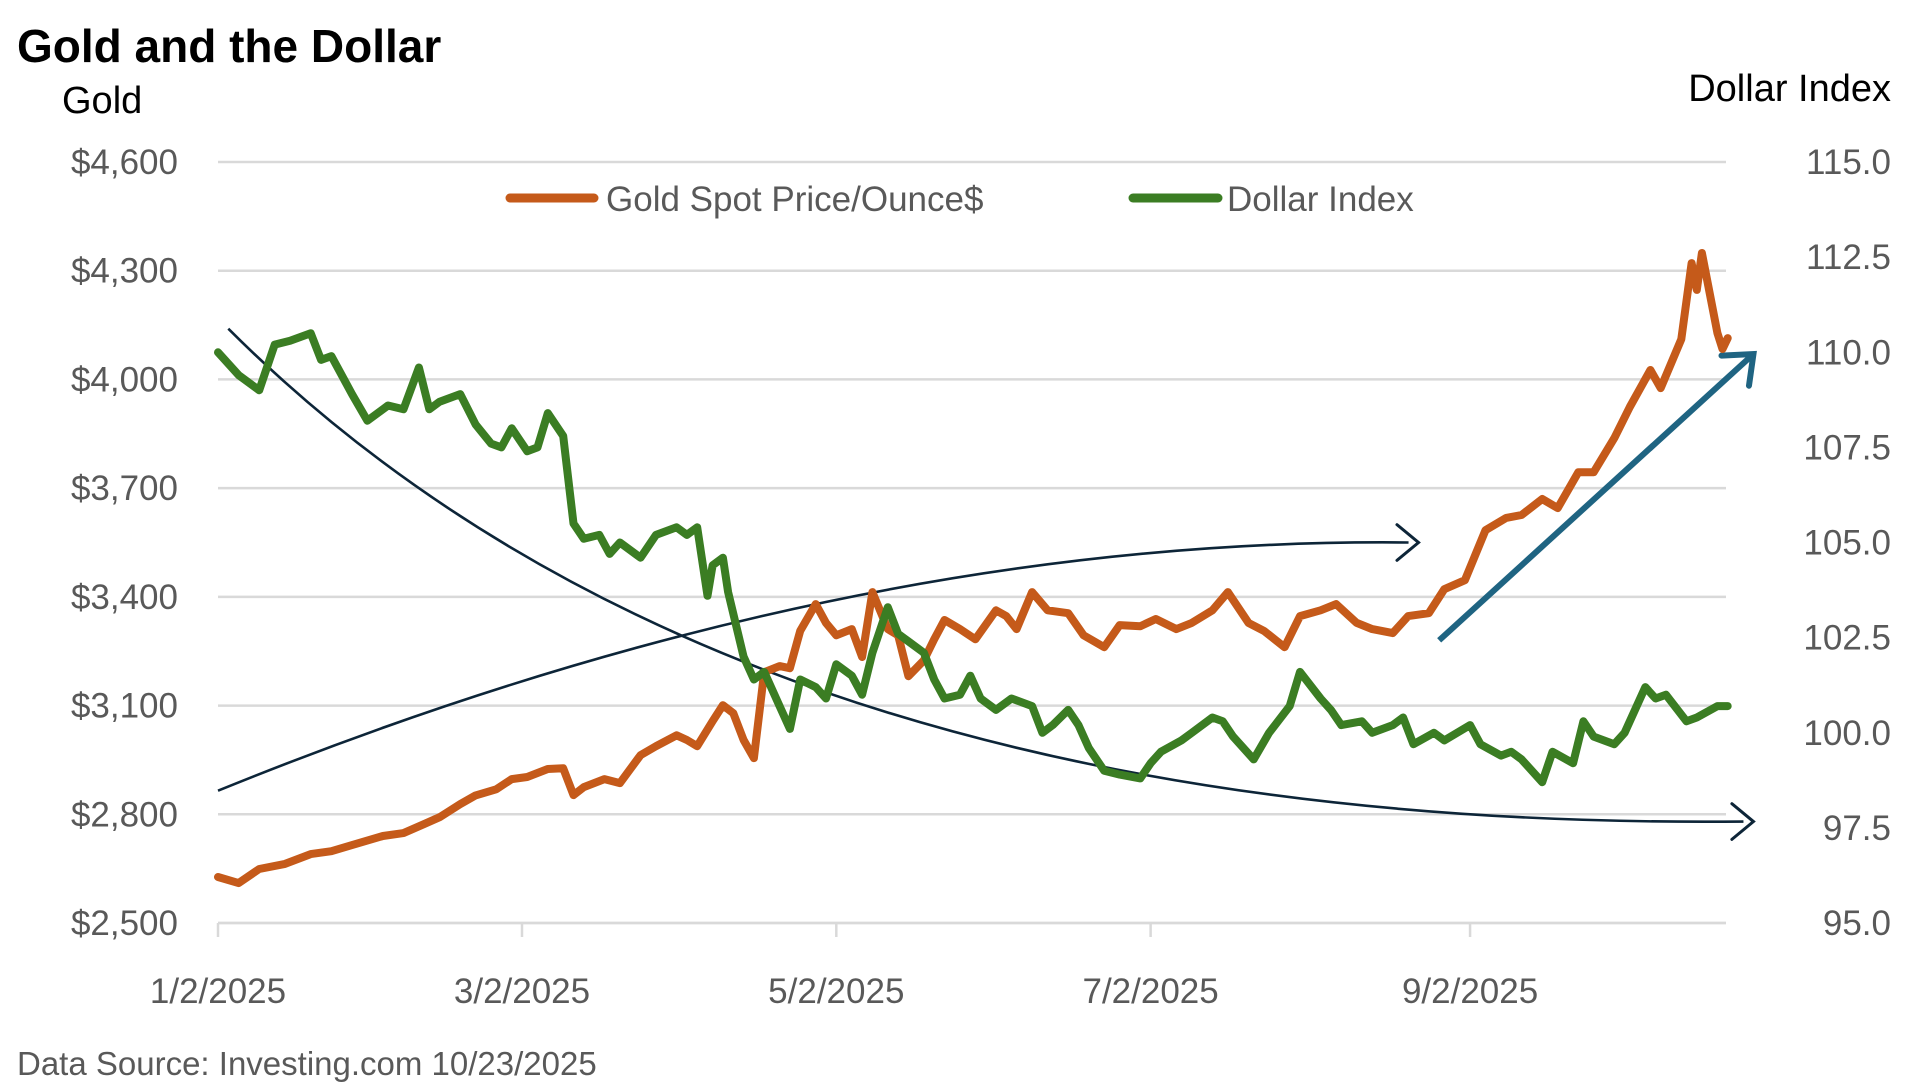  I want to click on chart-title: Gold and the Dollar, so click(229, 46).